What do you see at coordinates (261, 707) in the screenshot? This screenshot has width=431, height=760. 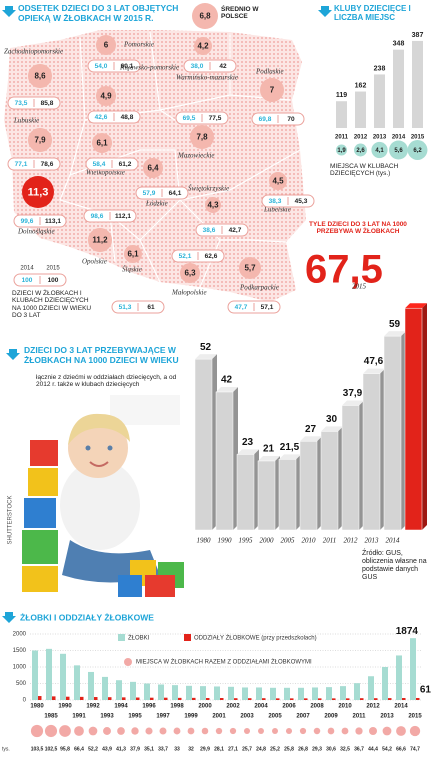 I see `x-tick-label: 2004` at bounding box center [261, 707].